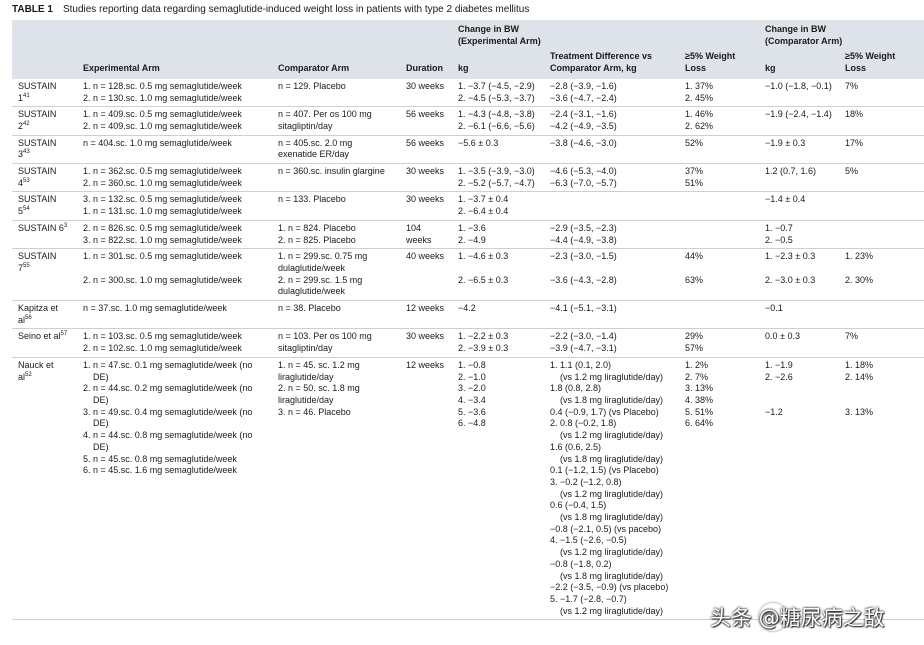 The height and width of the screenshot is (645, 924). I want to click on comparator-arm-cell: n = 360.sc. insulin glargine, so click(336, 178).